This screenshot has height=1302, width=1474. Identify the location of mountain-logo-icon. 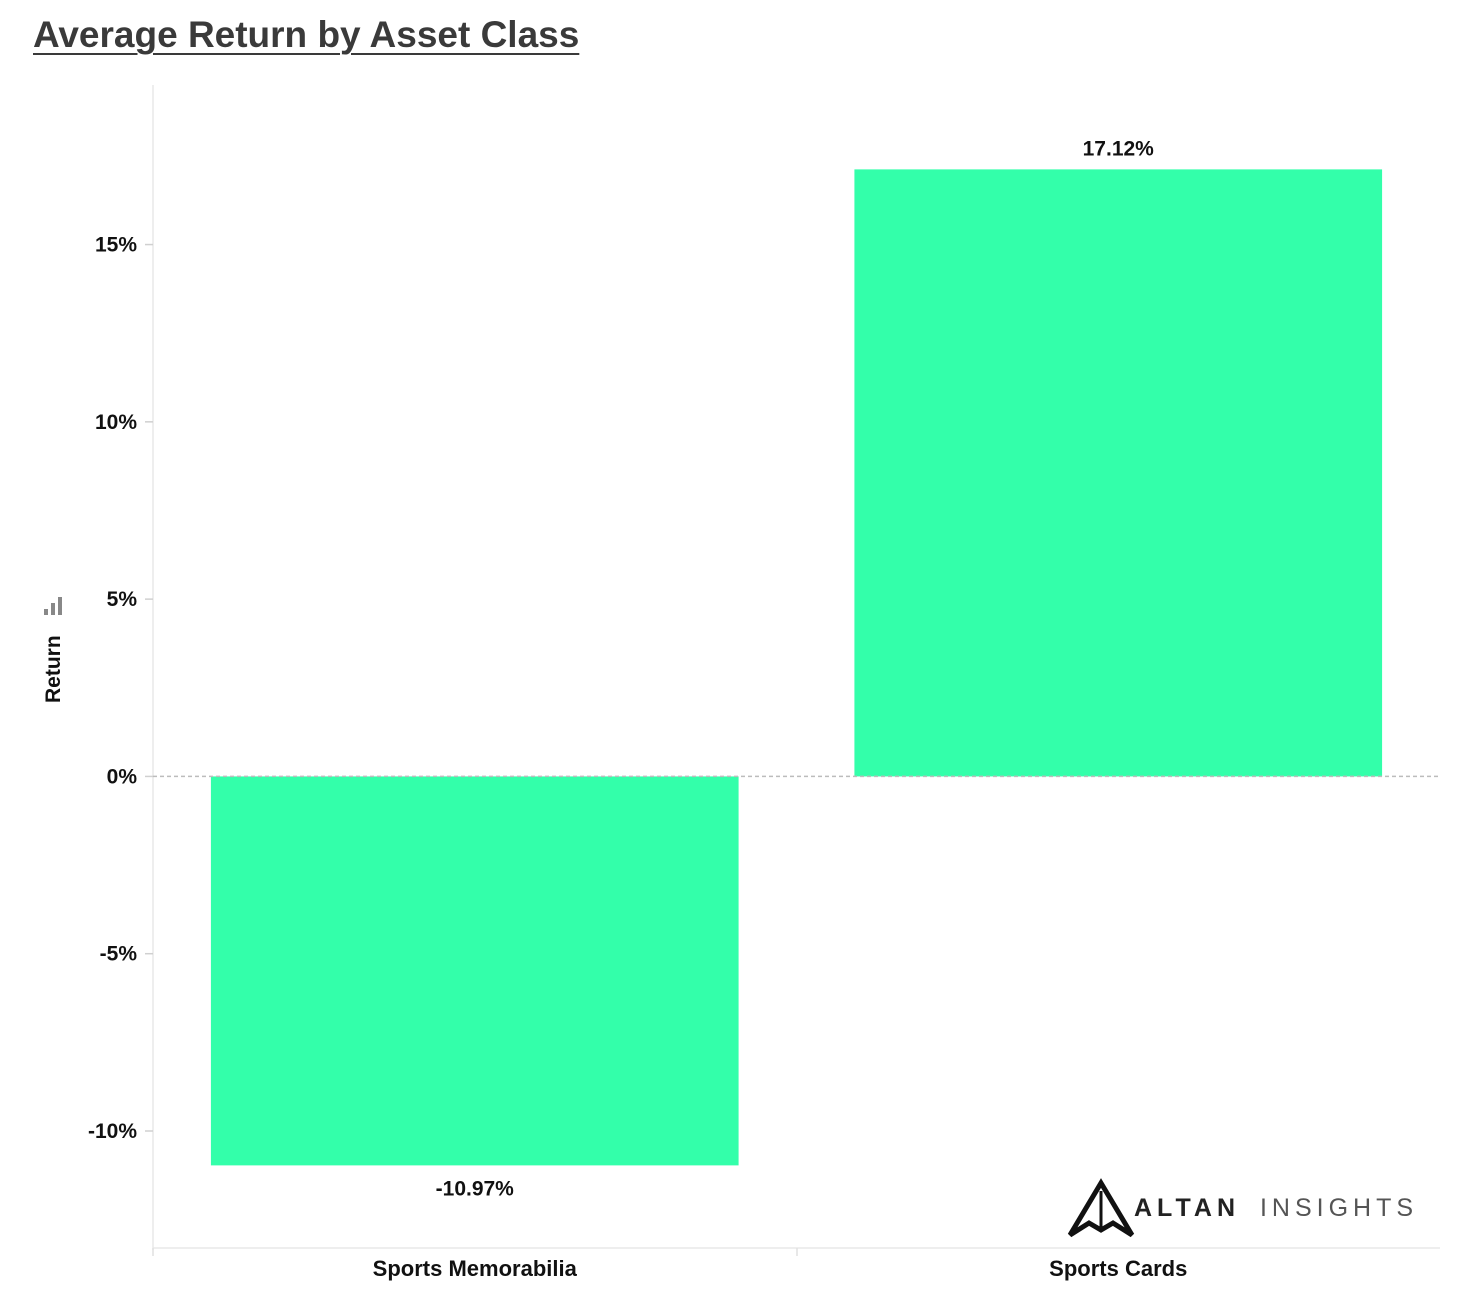
(1101, 1208).